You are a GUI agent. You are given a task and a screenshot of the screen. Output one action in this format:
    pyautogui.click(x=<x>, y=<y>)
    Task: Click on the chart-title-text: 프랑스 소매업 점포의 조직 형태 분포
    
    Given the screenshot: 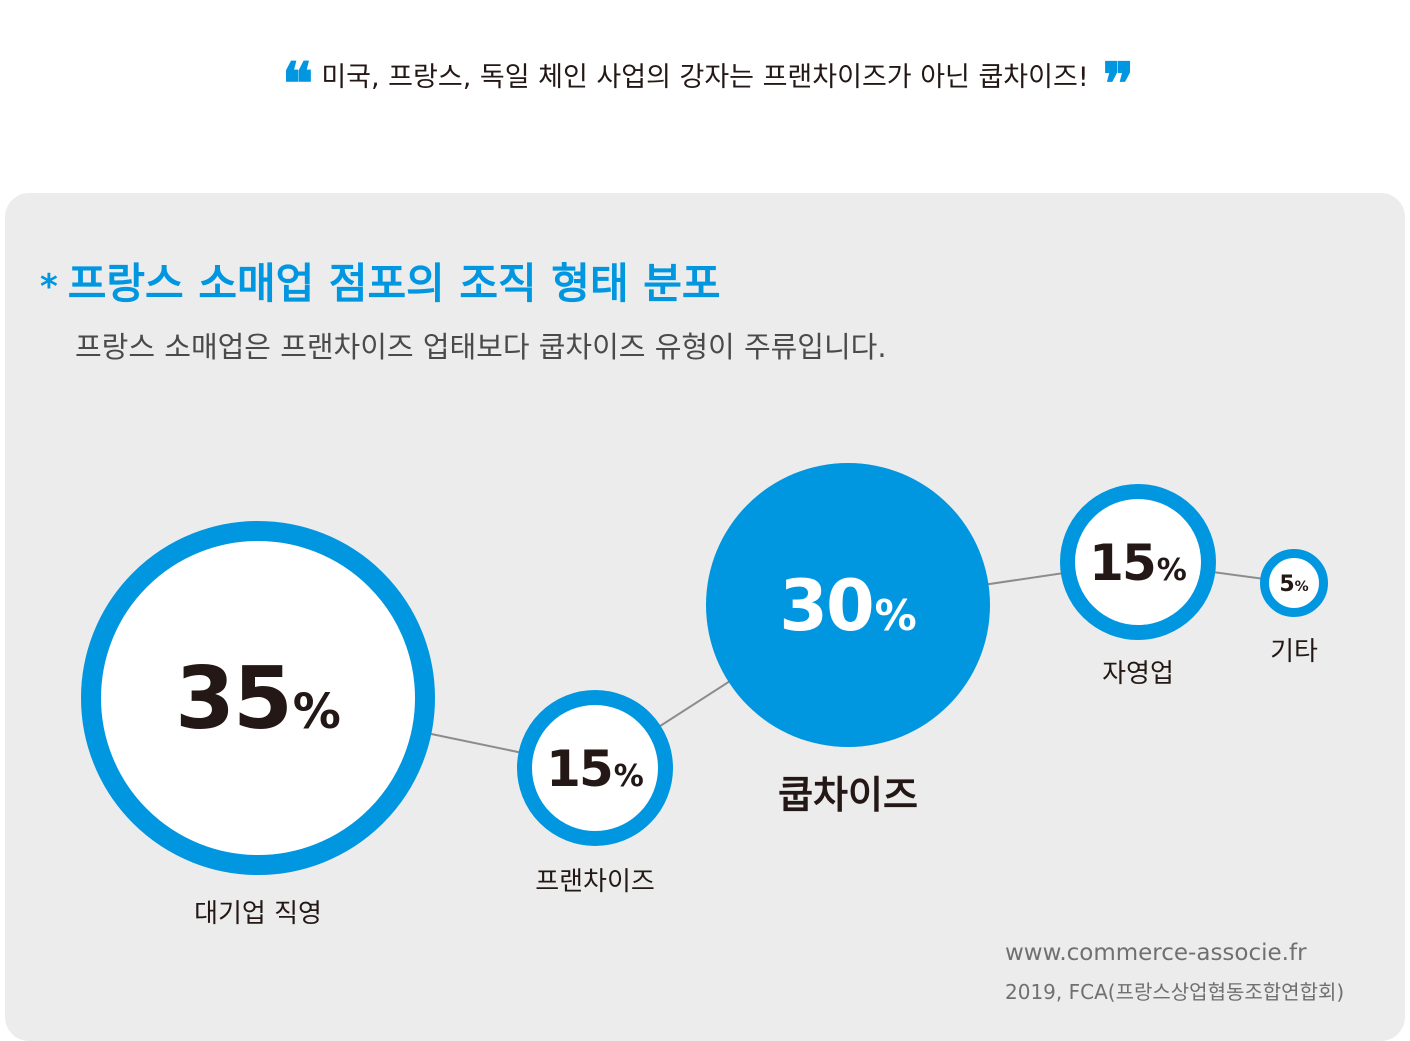 What is the action you would take?
    pyautogui.click(x=394, y=283)
    